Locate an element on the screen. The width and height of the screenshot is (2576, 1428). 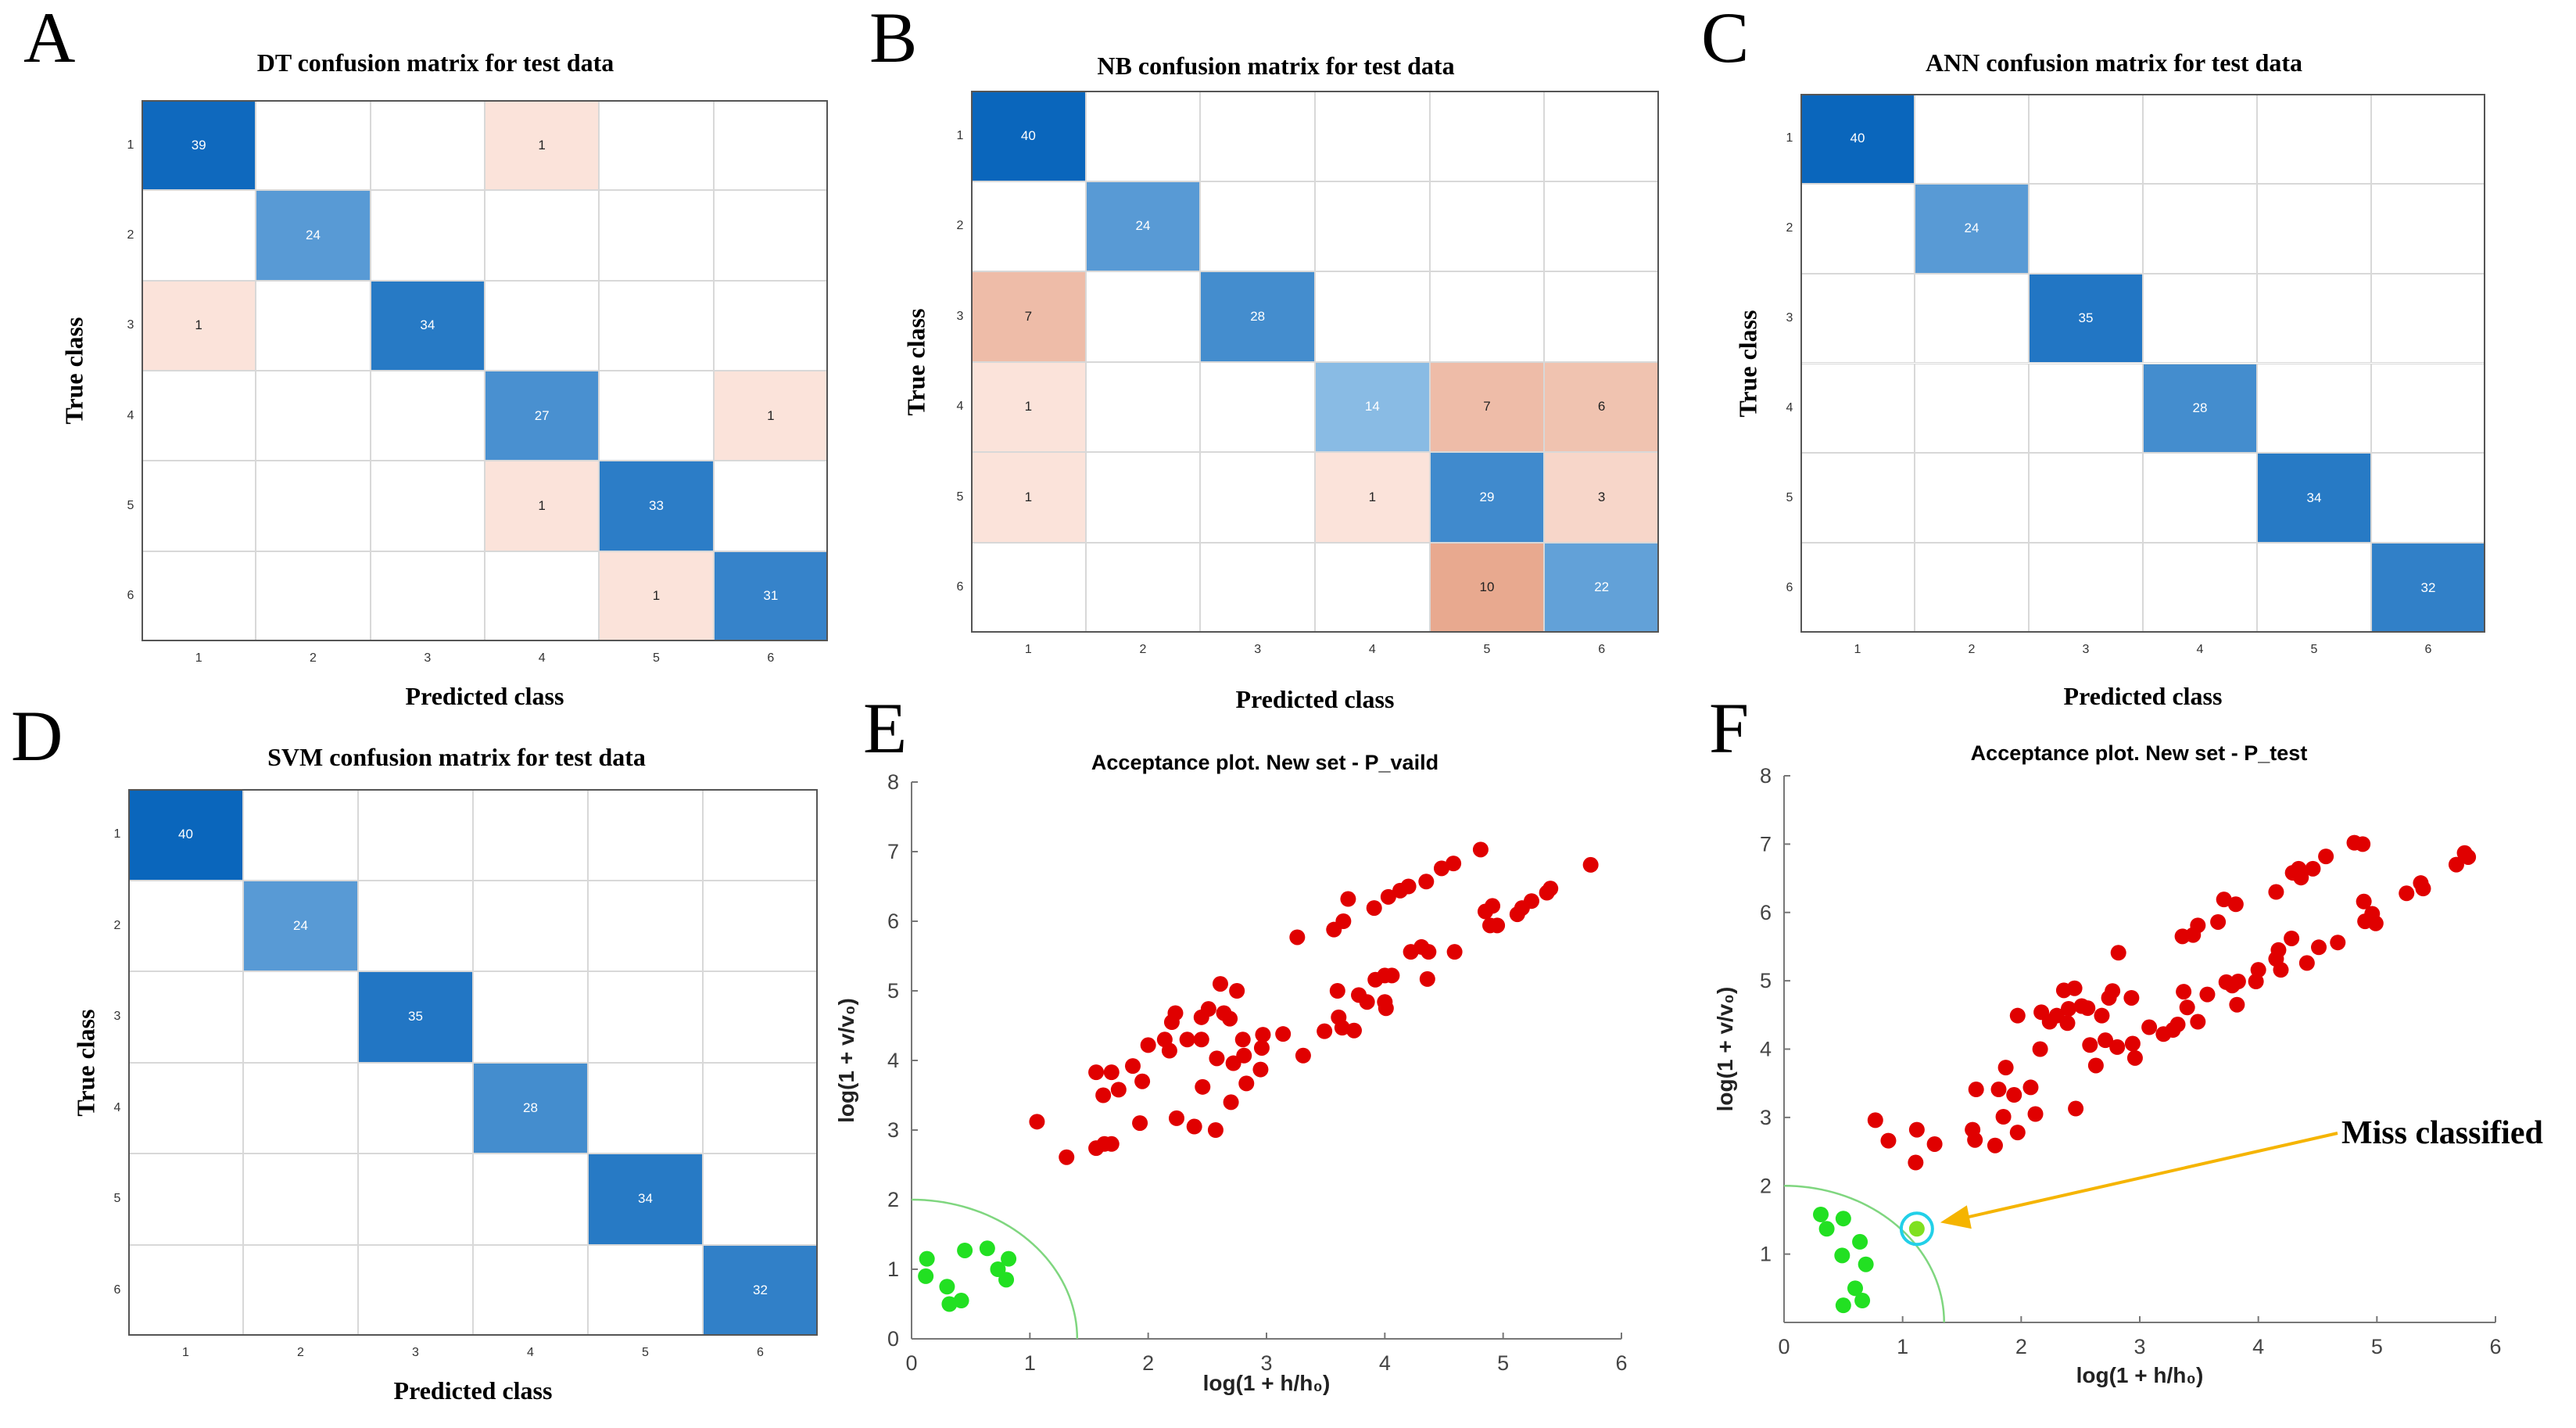
y-tick-label: 8 is located at coordinates (1766, 776).